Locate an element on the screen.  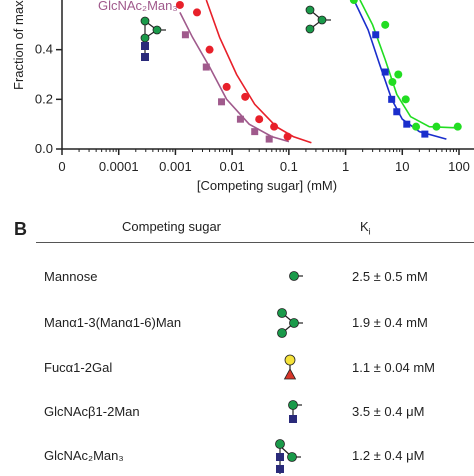
x-tick-label: 100 is located at coordinates (459, 166).